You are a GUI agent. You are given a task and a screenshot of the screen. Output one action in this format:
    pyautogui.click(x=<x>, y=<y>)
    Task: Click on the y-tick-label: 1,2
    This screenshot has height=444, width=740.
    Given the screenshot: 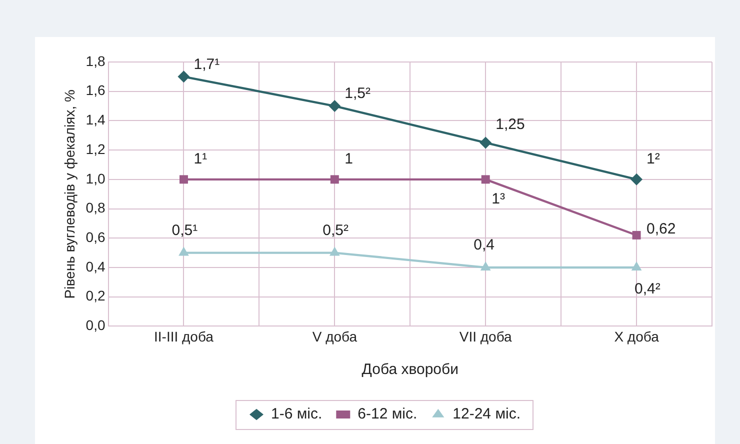 What is the action you would take?
    pyautogui.click(x=96, y=148)
    